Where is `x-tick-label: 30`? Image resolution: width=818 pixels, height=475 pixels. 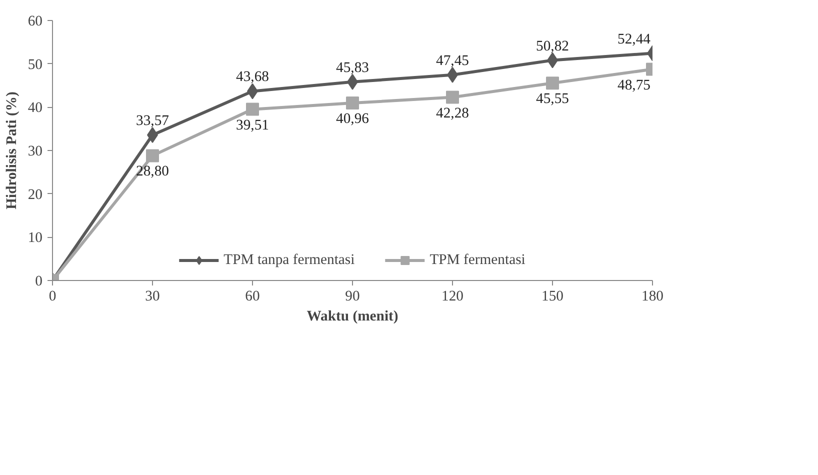 x-tick-label: 30 is located at coordinates (152, 296).